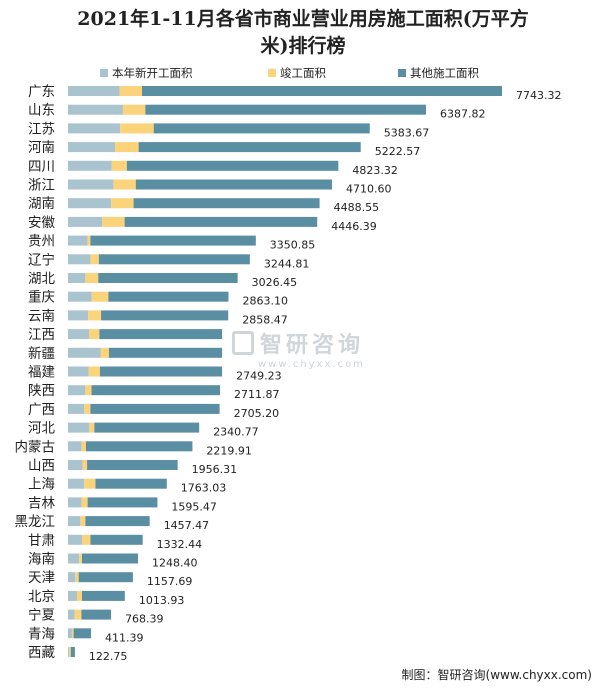 This screenshot has height=691, width=606. What do you see at coordinates (41, 148) in the screenshot?
I see `category-label: 河南` at bounding box center [41, 148].